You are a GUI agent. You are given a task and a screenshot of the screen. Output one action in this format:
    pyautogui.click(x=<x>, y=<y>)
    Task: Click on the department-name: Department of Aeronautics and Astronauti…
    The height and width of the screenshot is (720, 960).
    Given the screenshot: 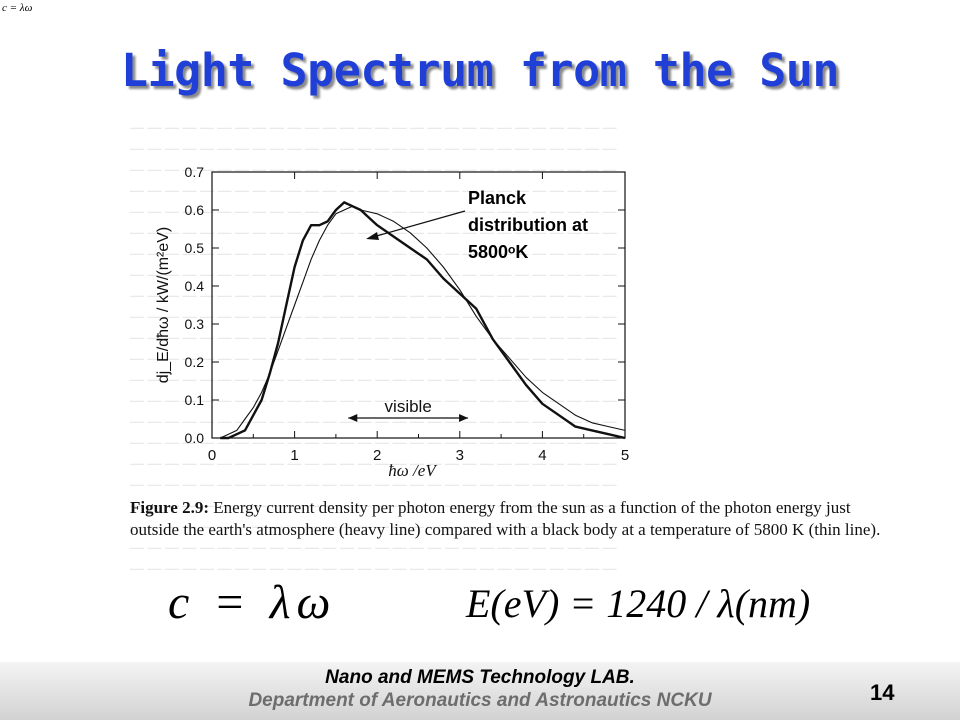 What is the action you would take?
    pyautogui.click(x=480, y=700)
    